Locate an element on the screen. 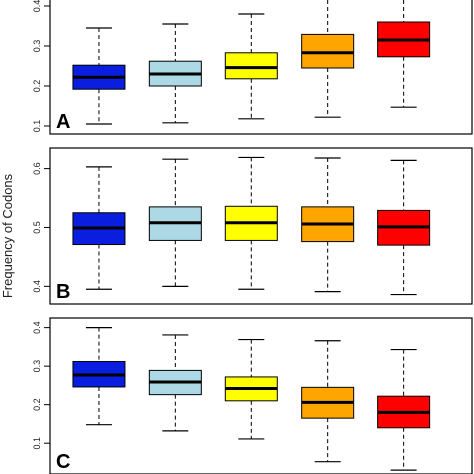  y-tick-label: 0.5 is located at coordinates (37, 227).